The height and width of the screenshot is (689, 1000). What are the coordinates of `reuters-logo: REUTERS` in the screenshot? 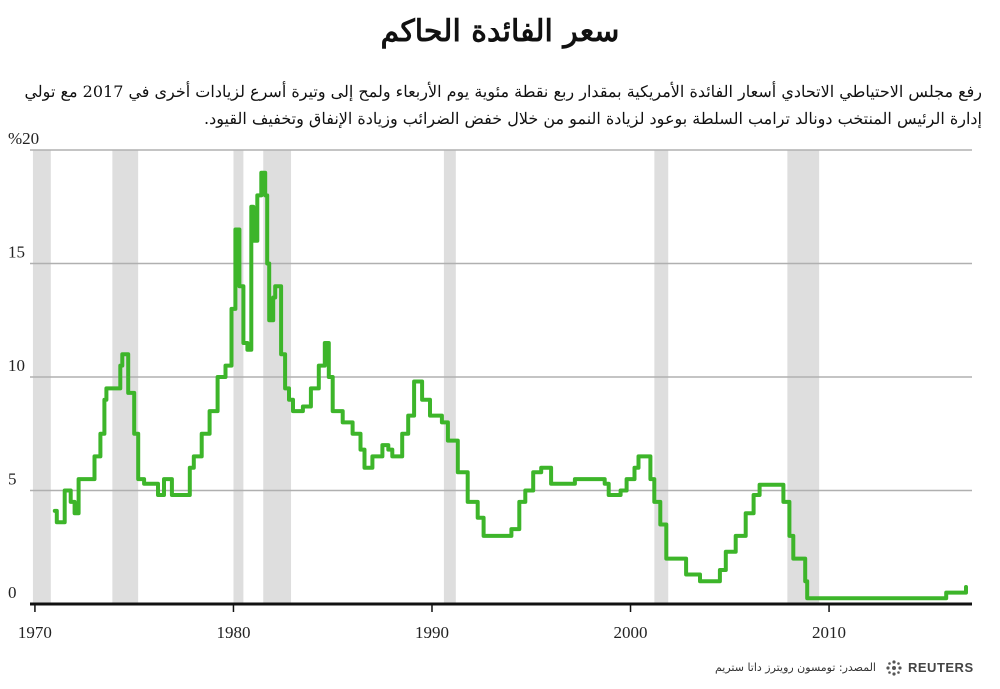 It's located at (934, 668).